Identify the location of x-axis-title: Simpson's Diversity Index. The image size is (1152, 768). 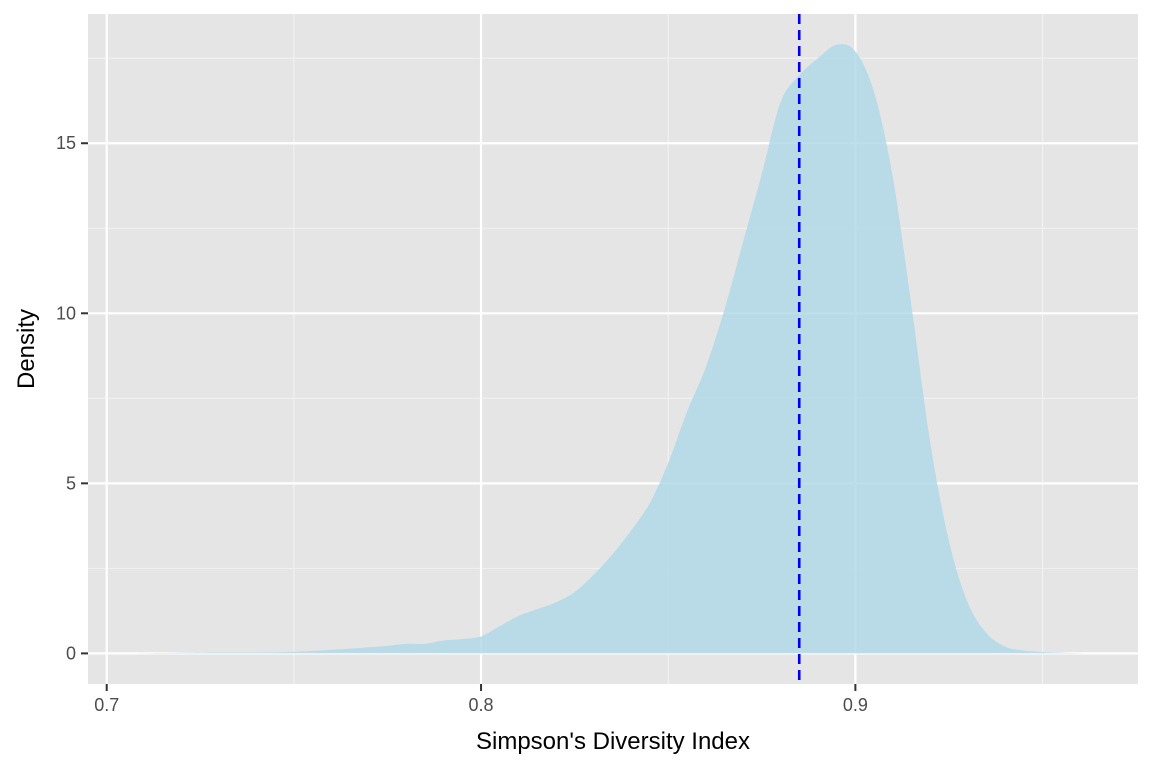
(613, 741).